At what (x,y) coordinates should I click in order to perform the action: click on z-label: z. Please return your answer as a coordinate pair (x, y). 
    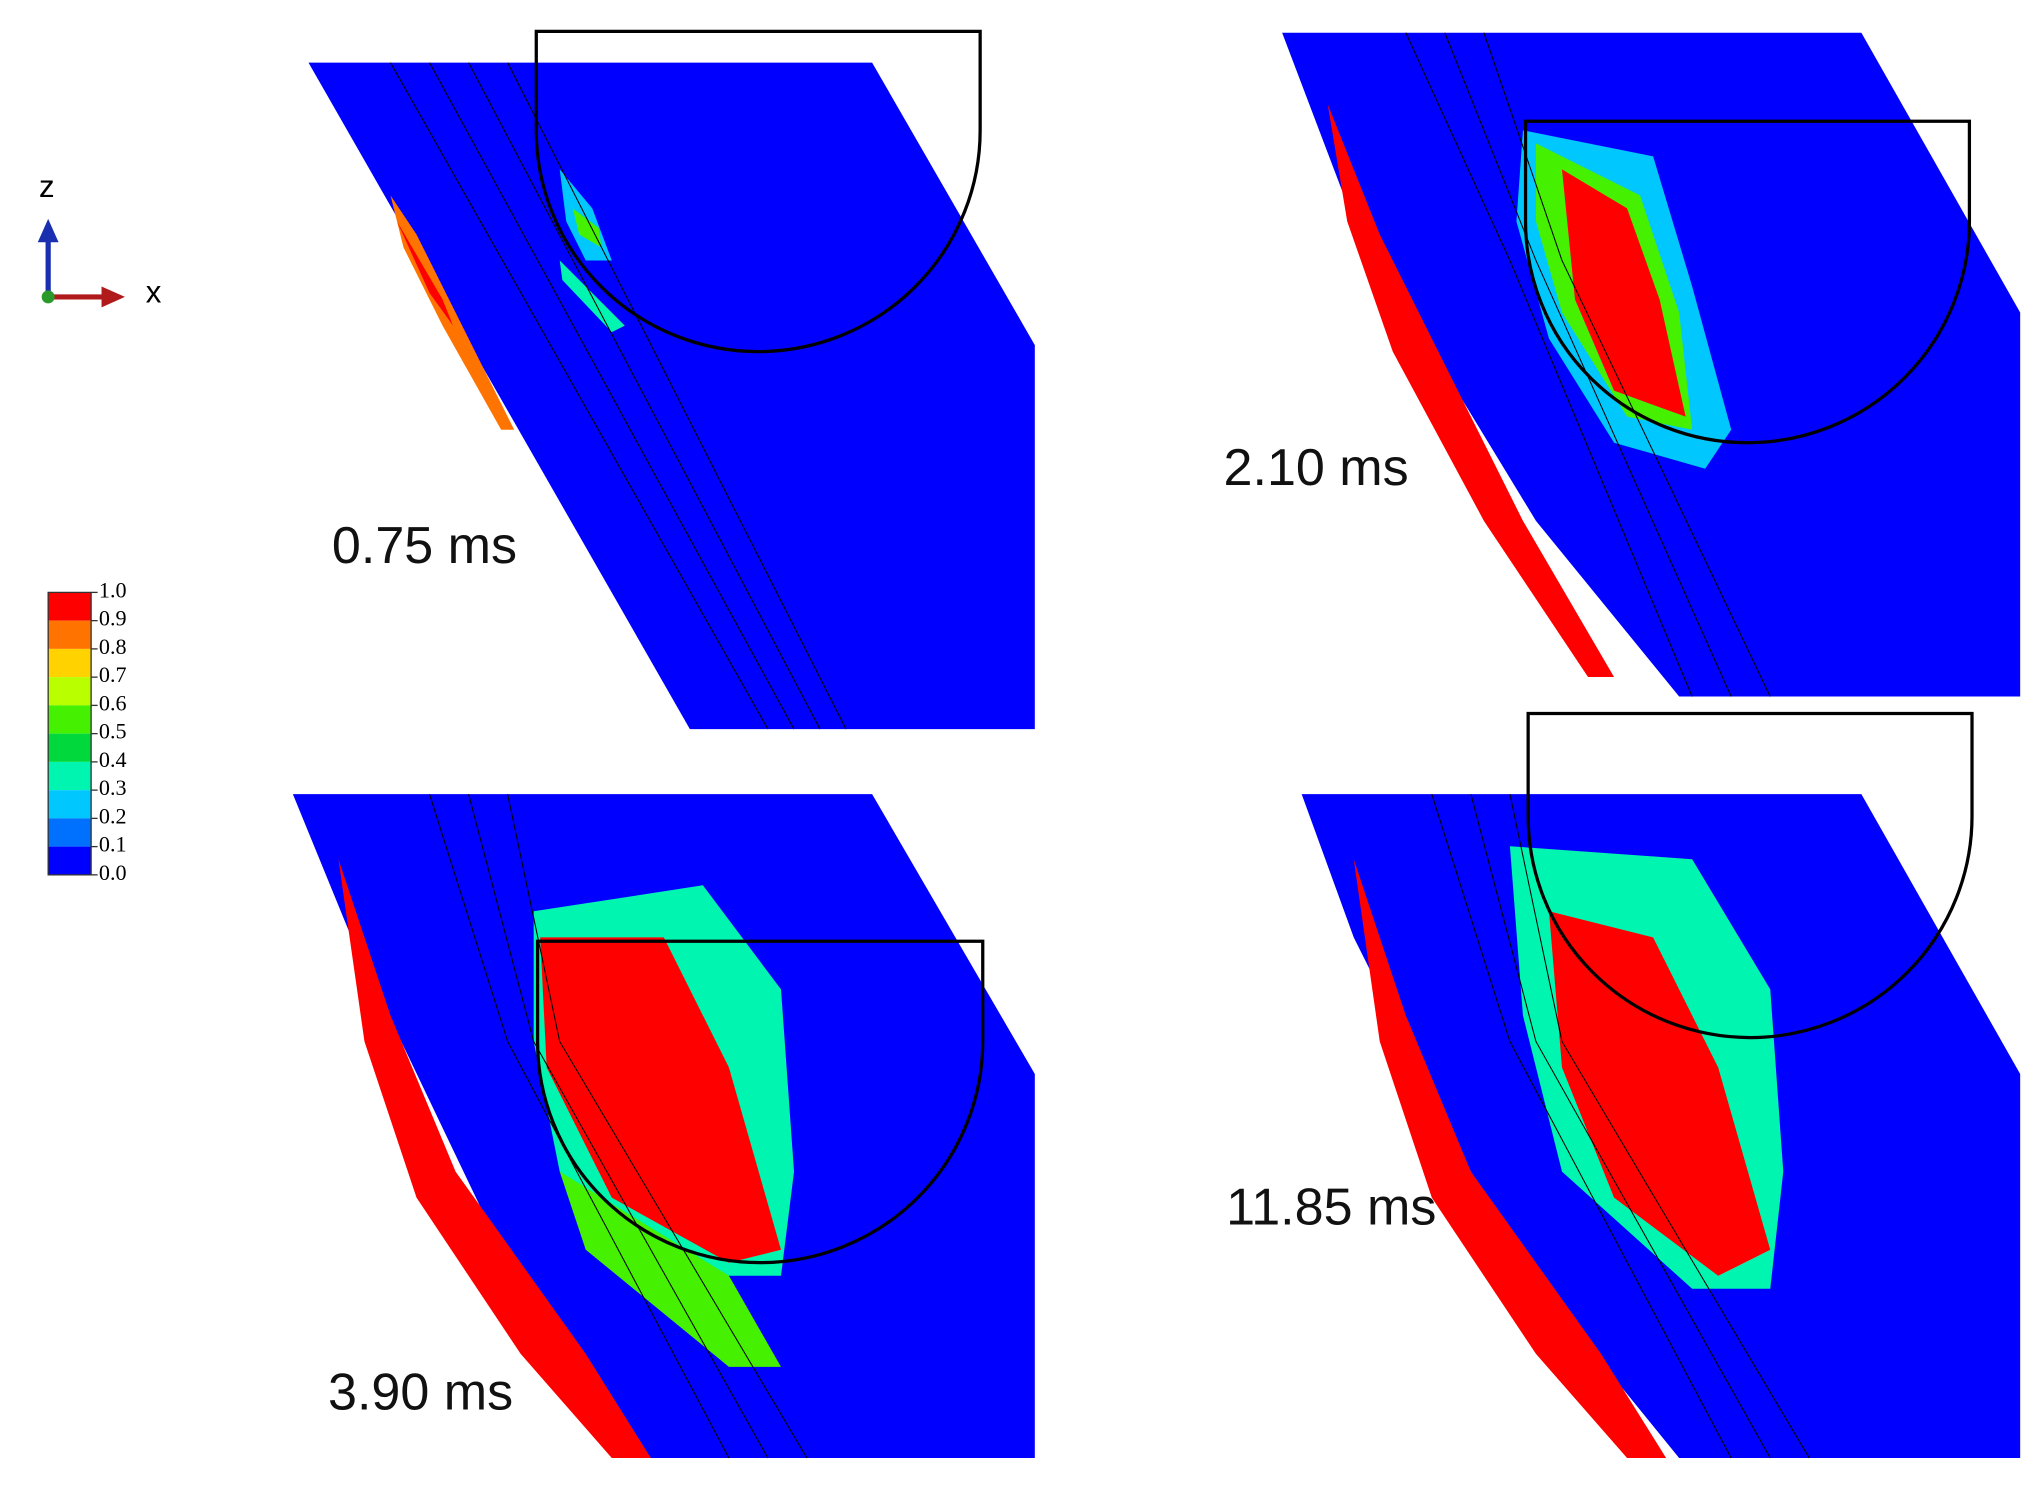
    Looking at the image, I should click on (47, 186).